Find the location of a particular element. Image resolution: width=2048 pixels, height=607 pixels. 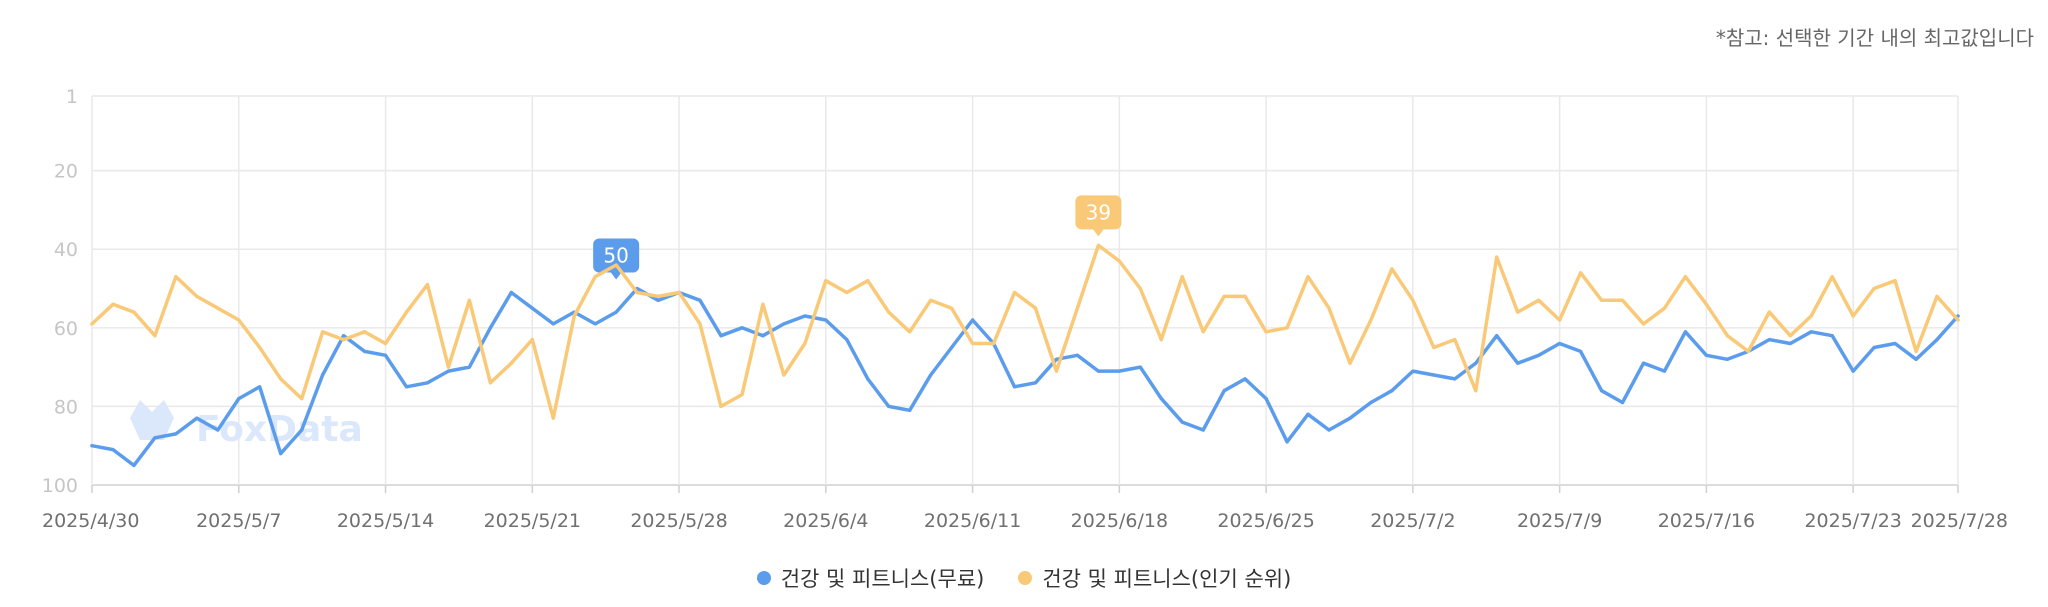

x-tick-label: 2025/7/23 is located at coordinates (1852, 521).